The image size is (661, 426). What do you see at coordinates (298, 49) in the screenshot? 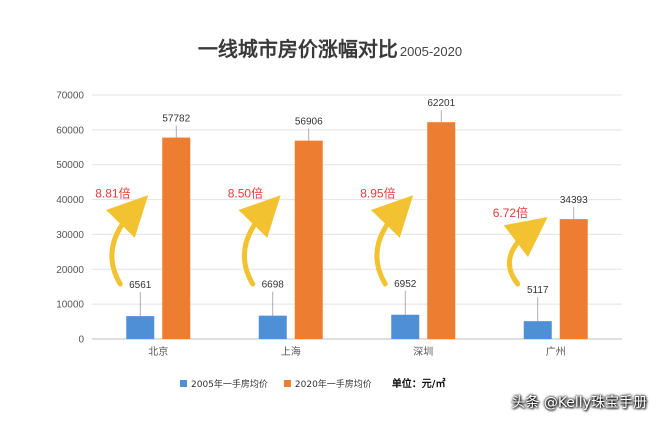
I see `chart-title-main: 一线城市房价涨幅对比` at bounding box center [298, 49].